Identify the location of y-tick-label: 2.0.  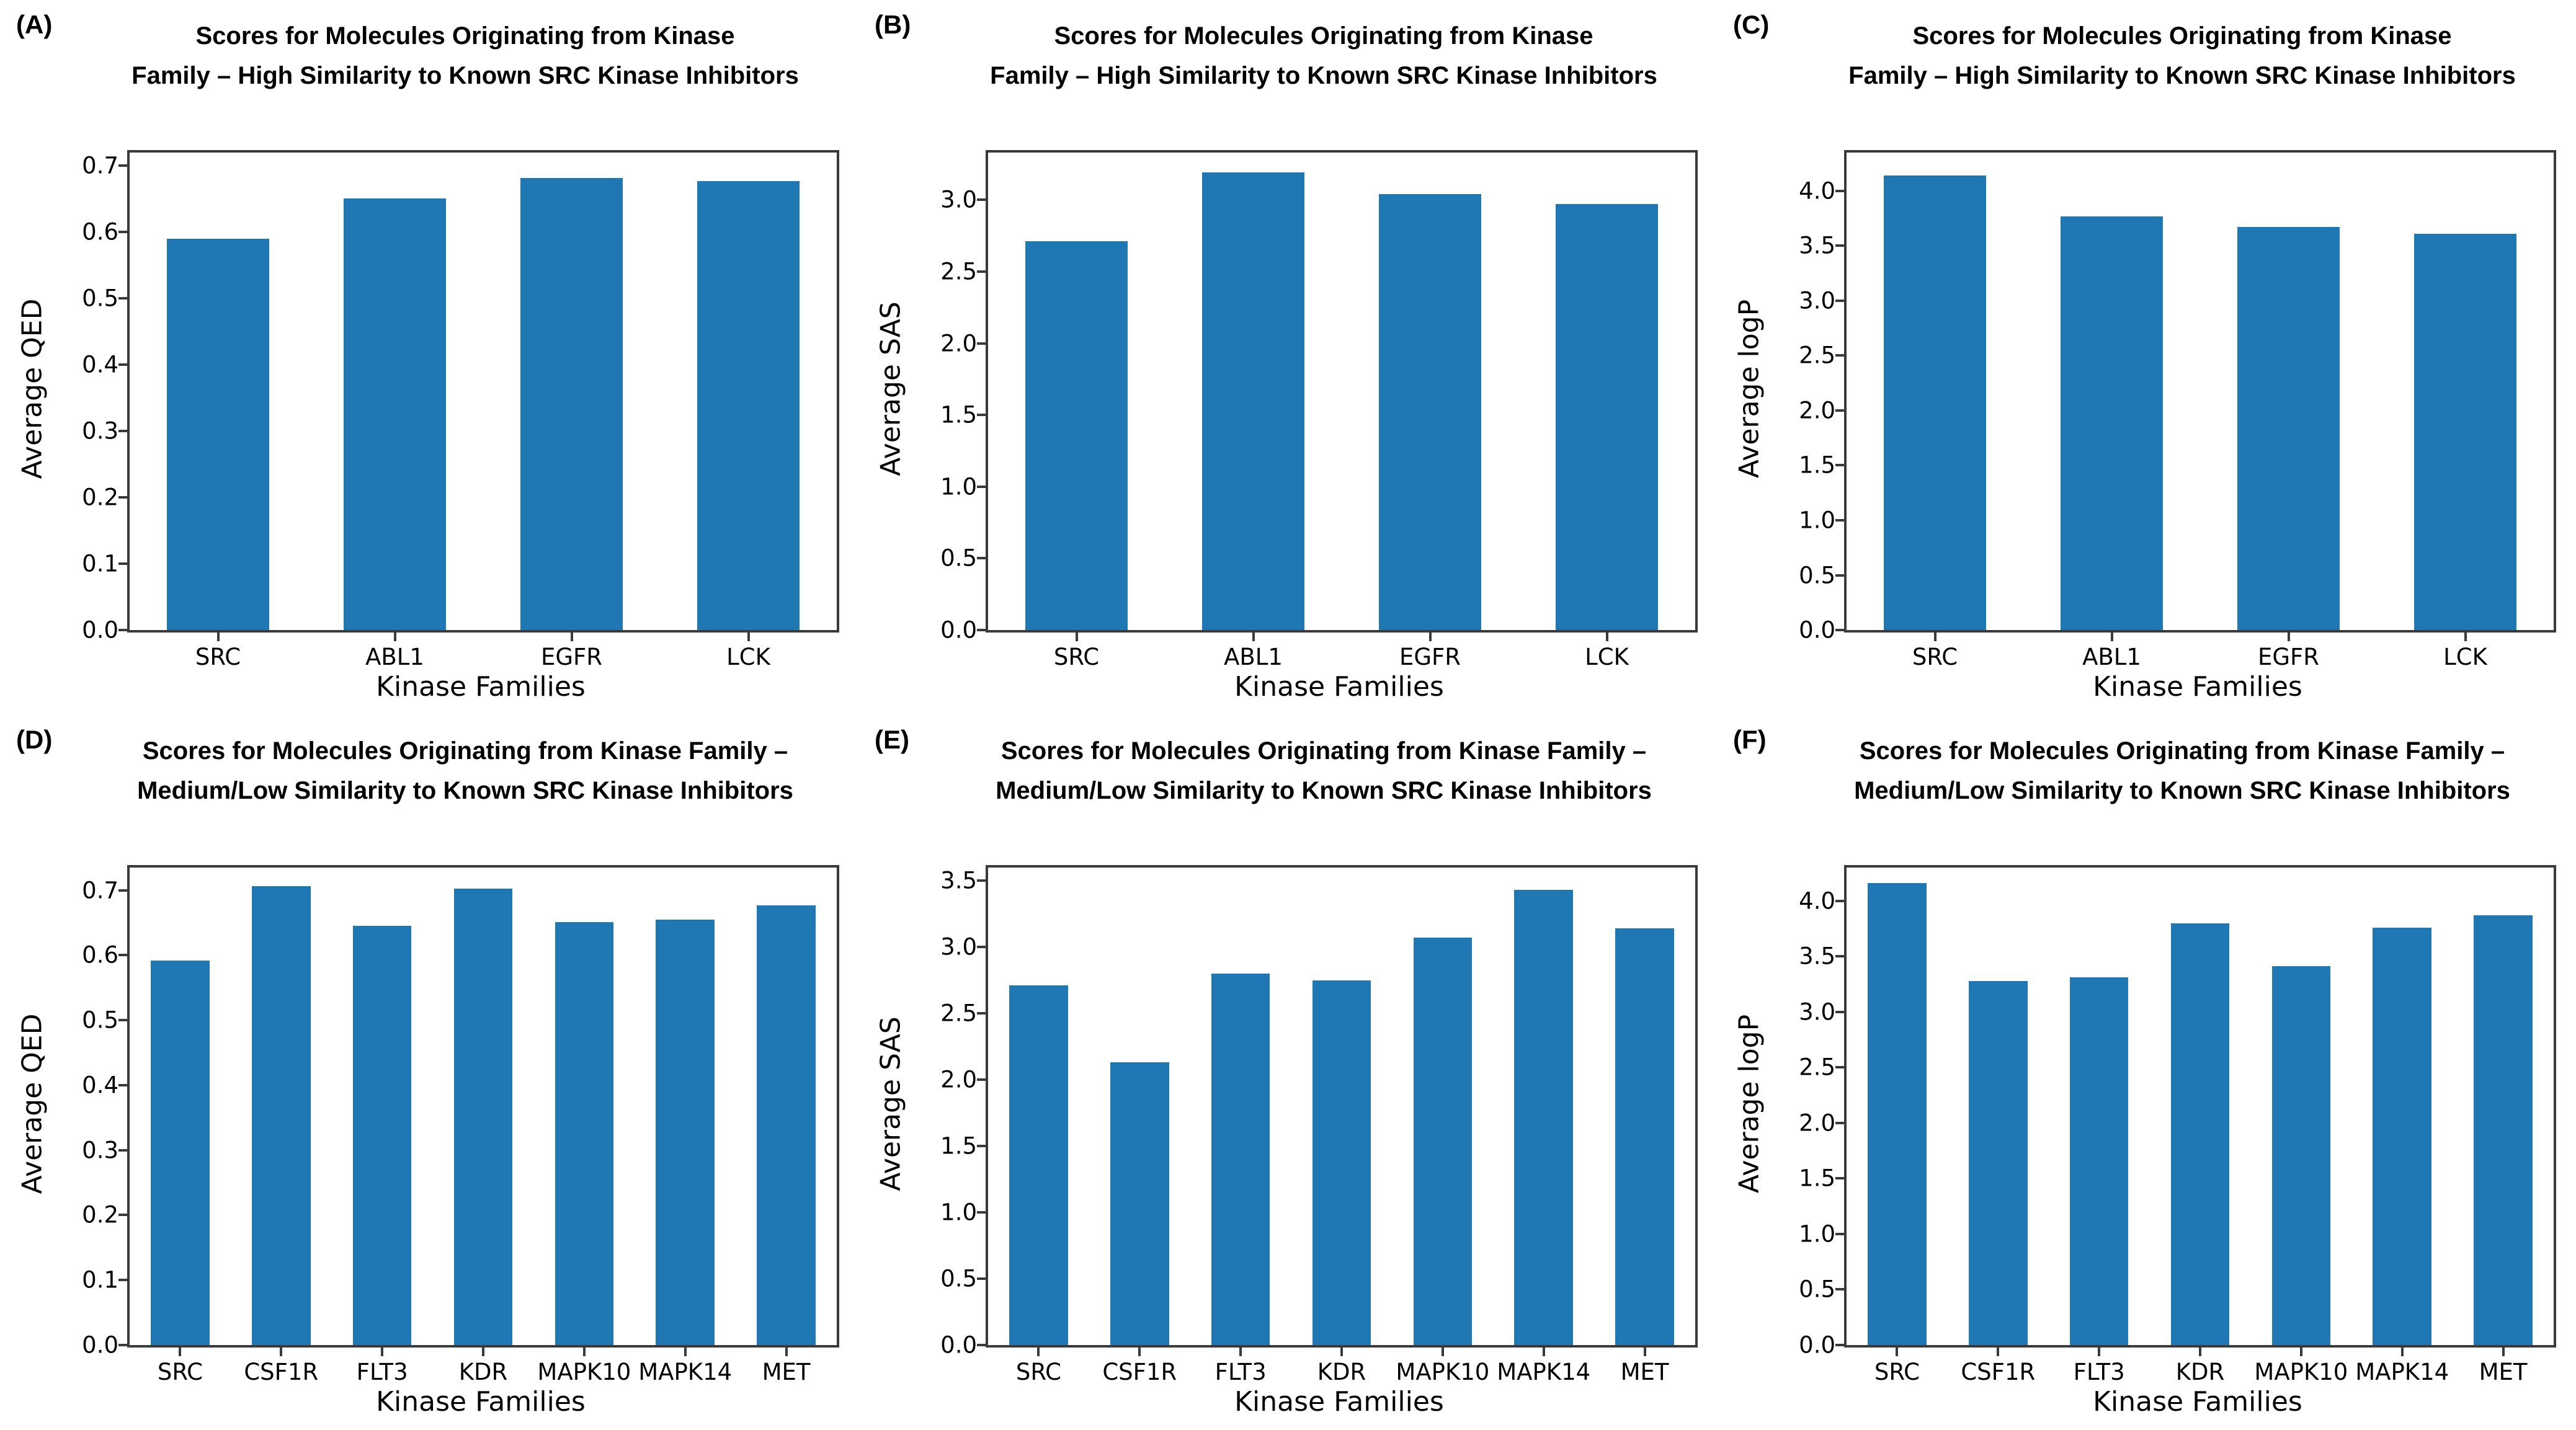
(1817, 1123).